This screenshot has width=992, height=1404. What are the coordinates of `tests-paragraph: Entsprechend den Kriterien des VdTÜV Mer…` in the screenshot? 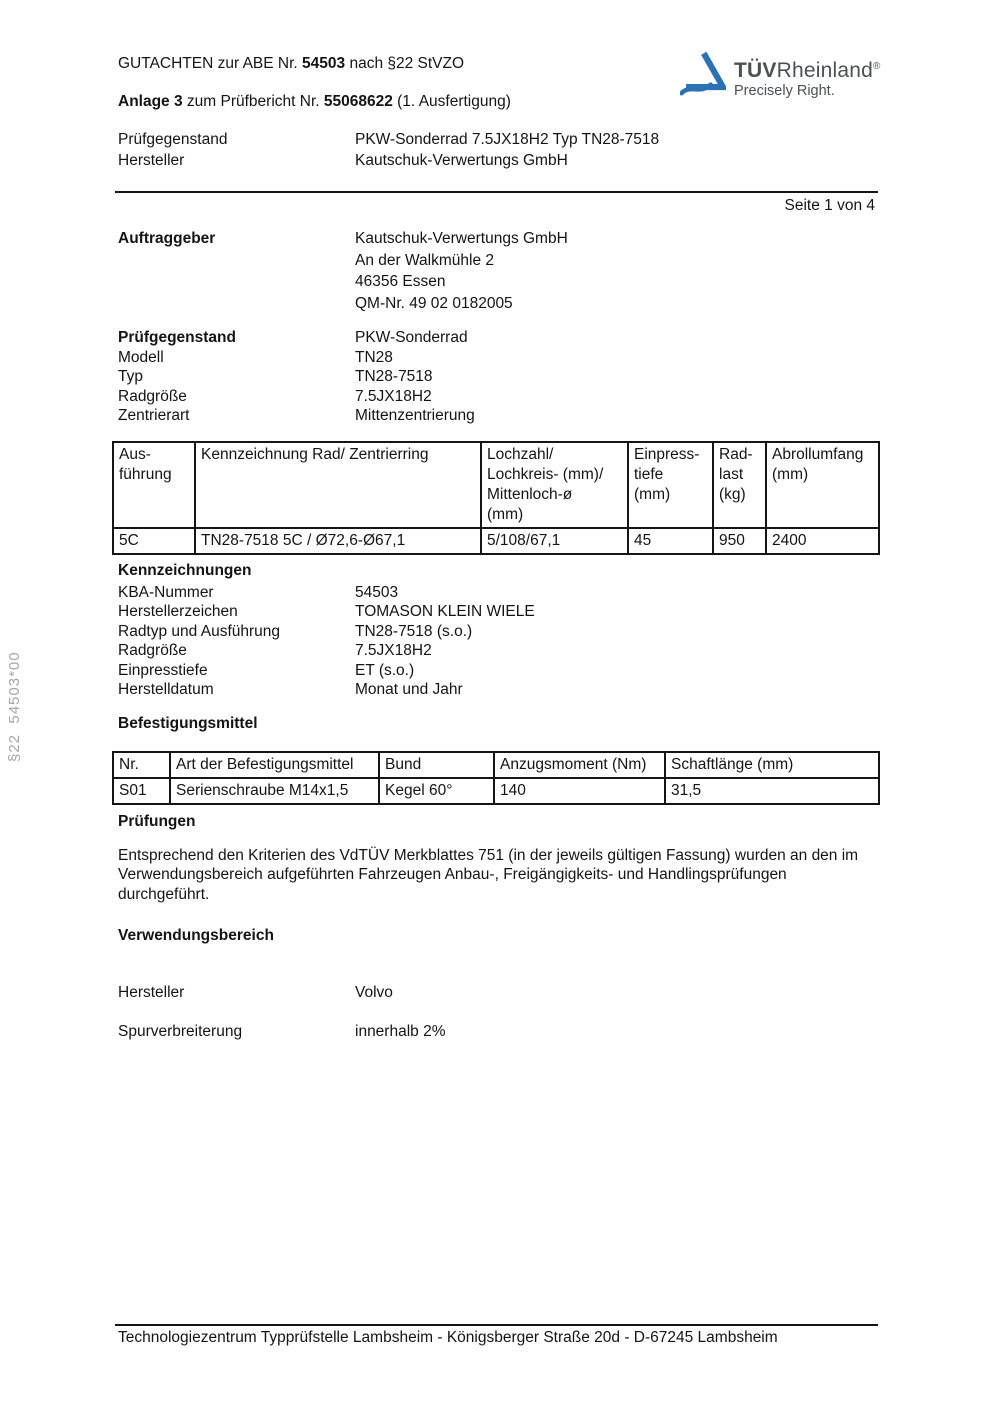 It's located at (488, 875).